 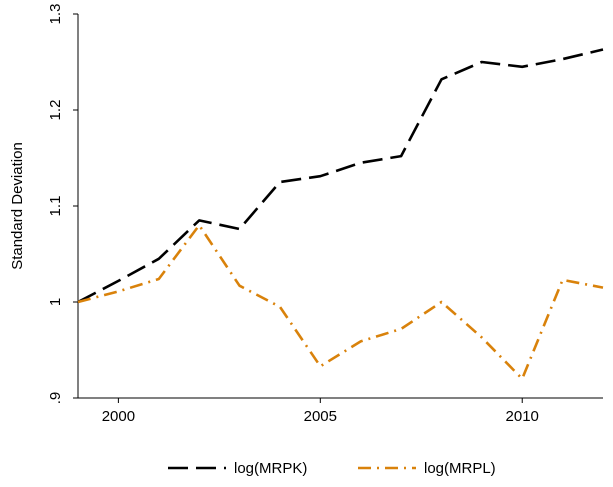 I want to click on legend-label-1: log(MRPL), so click(x=460, y=468).